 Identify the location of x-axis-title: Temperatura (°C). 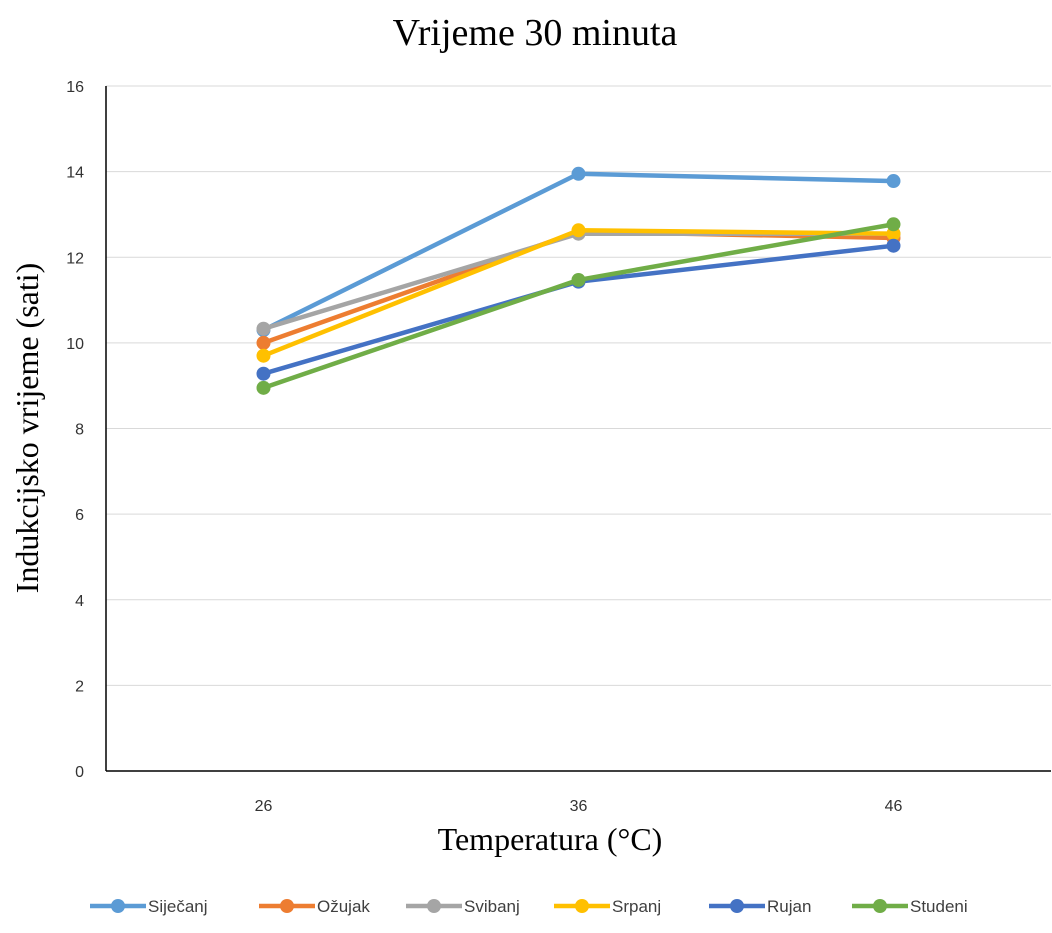
(550, 839).